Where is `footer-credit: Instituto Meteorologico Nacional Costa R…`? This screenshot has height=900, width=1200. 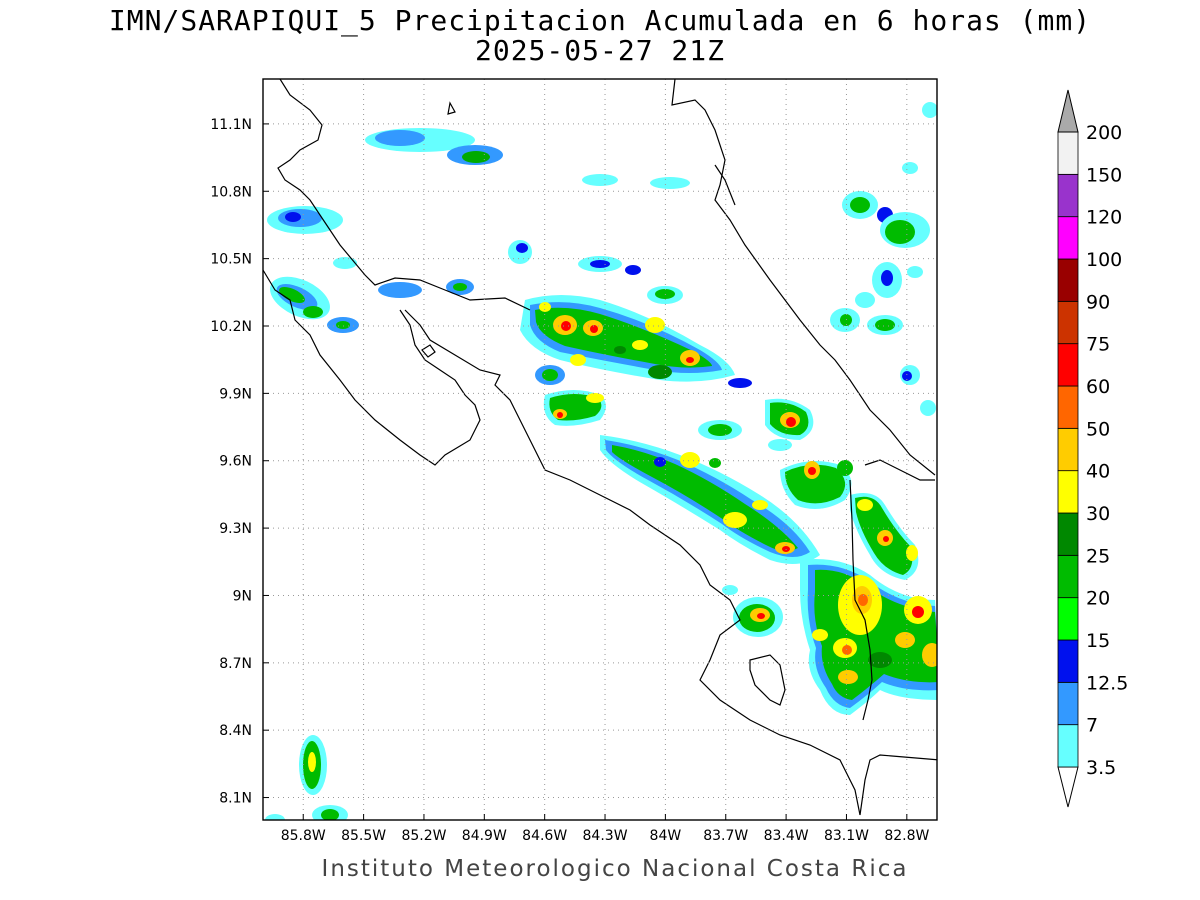
footer-credit: Instituto Meteorologico Nacional Costa R… is located at coordinates (615, 869).